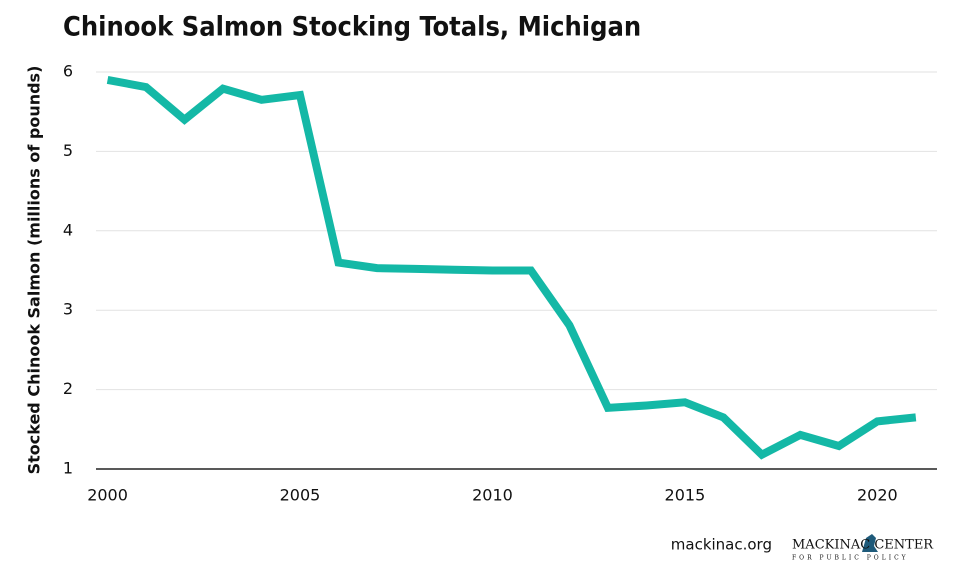 The width and height of the screenshot is (960, 577). I want to click on footer-source: mackinac.org, so click(721, 545).